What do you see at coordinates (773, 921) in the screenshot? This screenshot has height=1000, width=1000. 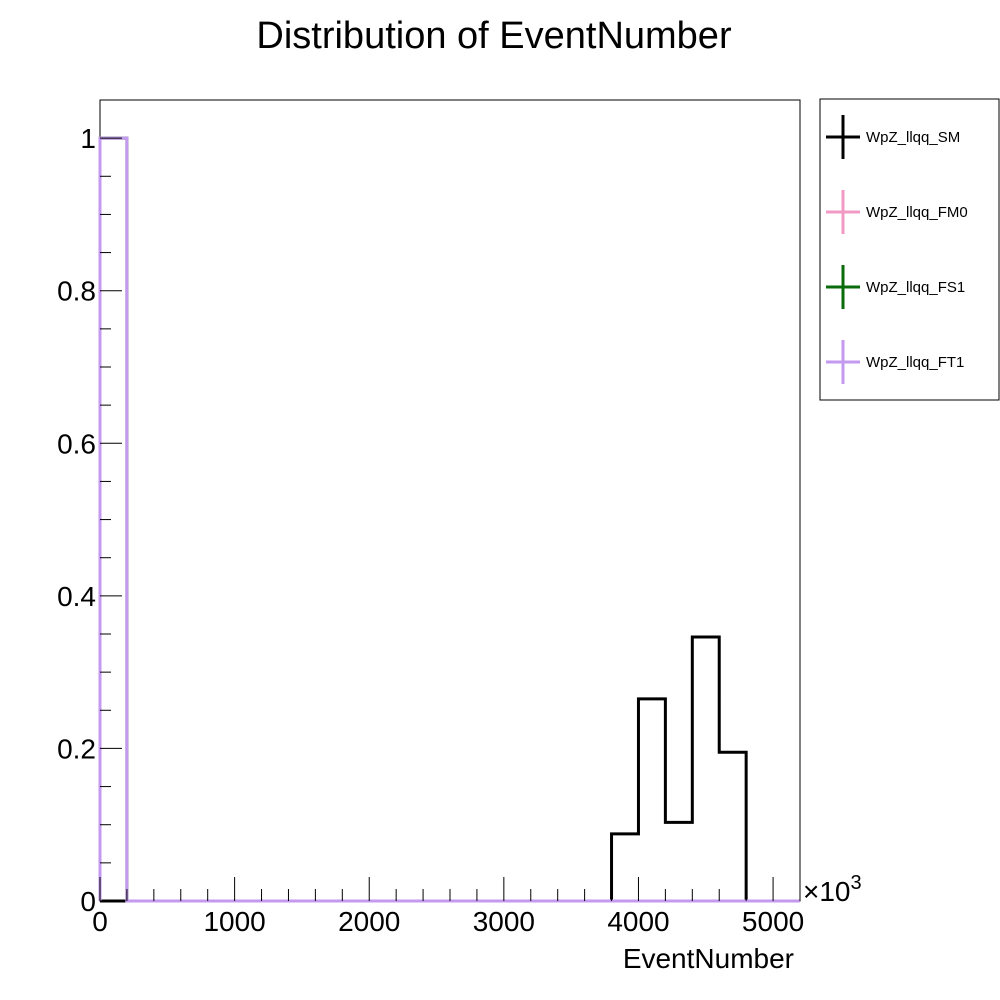 I see `x-tick-label: 5000` at bounding box center [773, 921].